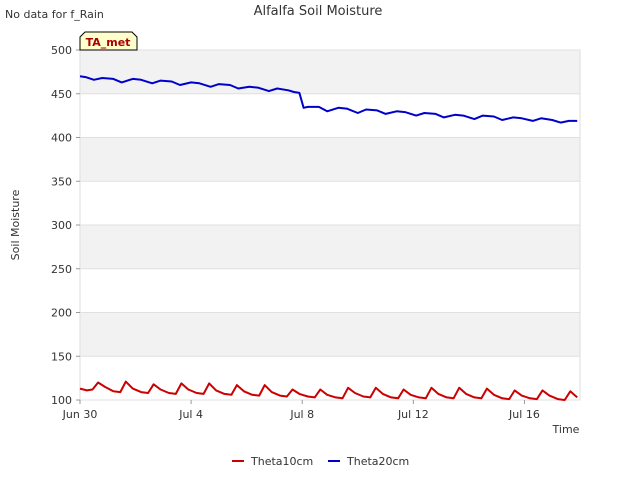 The image size is (640, 480). I want to click on y-axis-ticks: 100 150 200 250 300 350 400 450 500, so click(65, 225).